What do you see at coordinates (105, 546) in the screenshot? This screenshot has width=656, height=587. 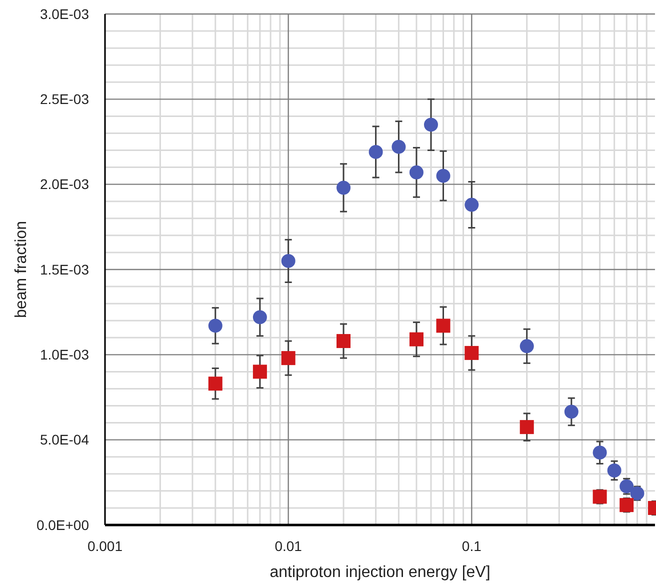 I see `x-tick-label: 0.001` at bounding box center [105, 546].